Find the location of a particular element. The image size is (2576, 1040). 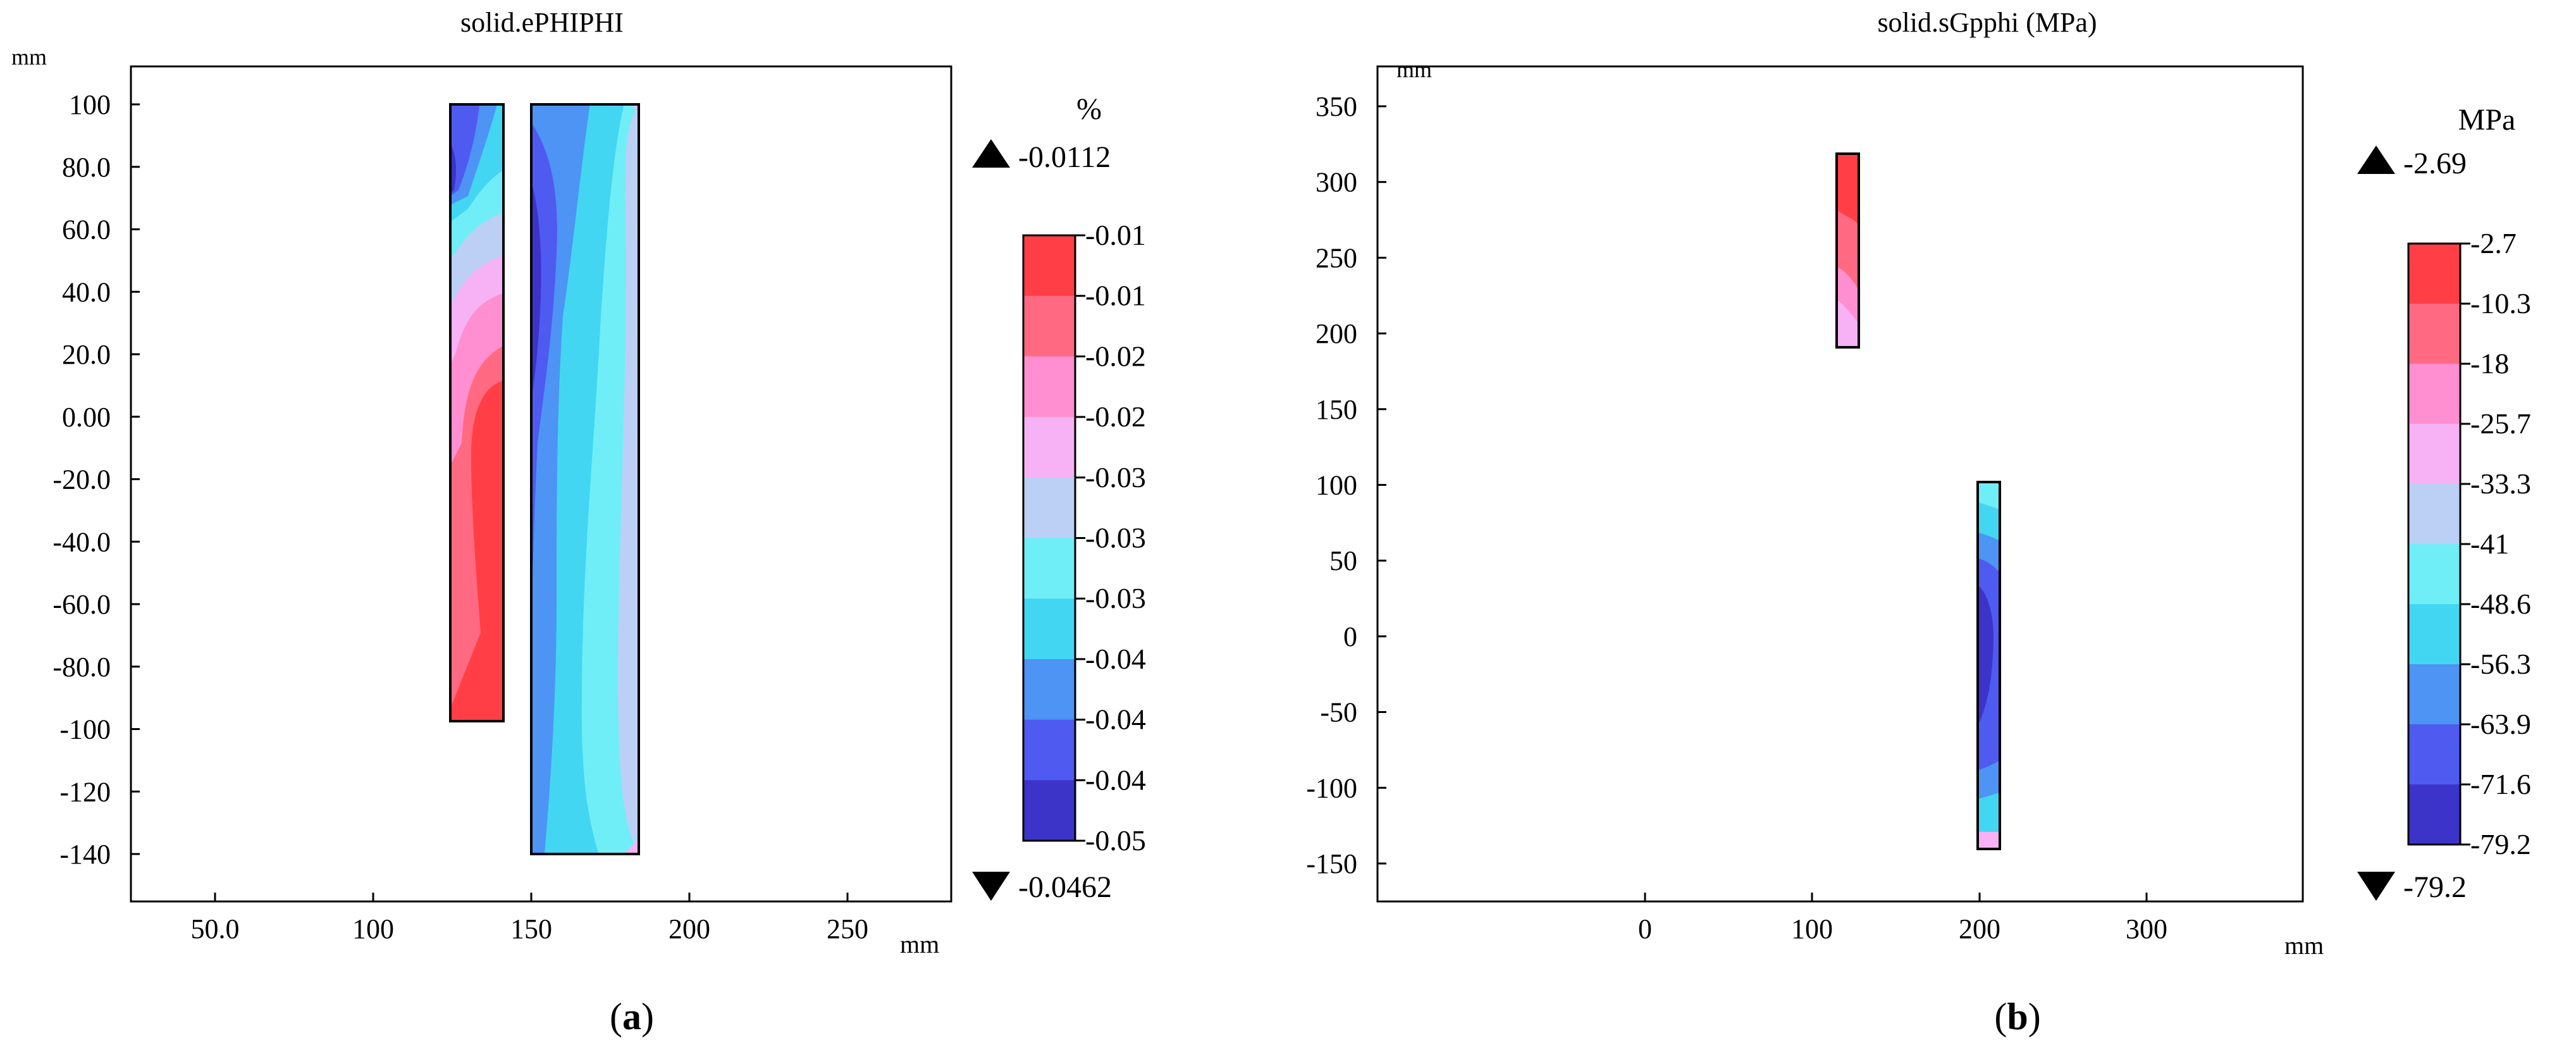

colorbar-label: -41 is located at coordinates (2489, 544).